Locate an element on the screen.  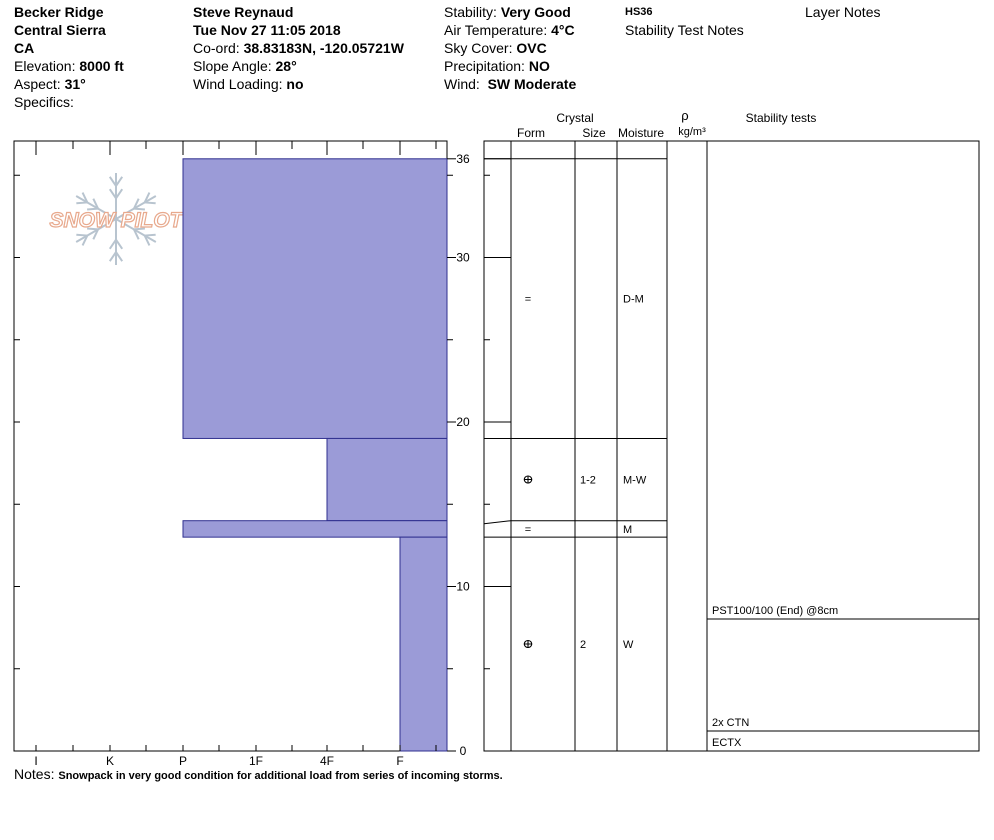
stability-test-label-0: PST100/100 (End) @8cm is located at coordinates (775, 611).